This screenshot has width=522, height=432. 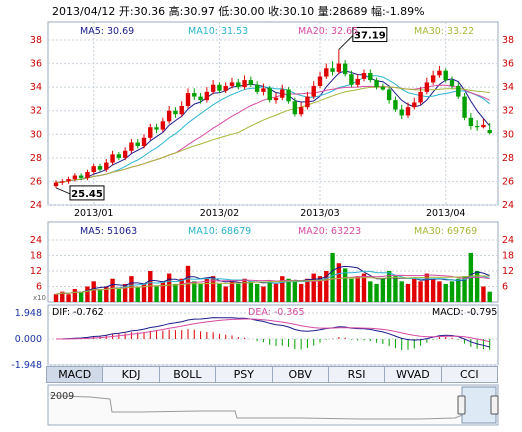 What do you see at coordinates (36, 87) in the screenshot?
I see `price-axis-tick-left: 34` at bounding box center [36, 87].